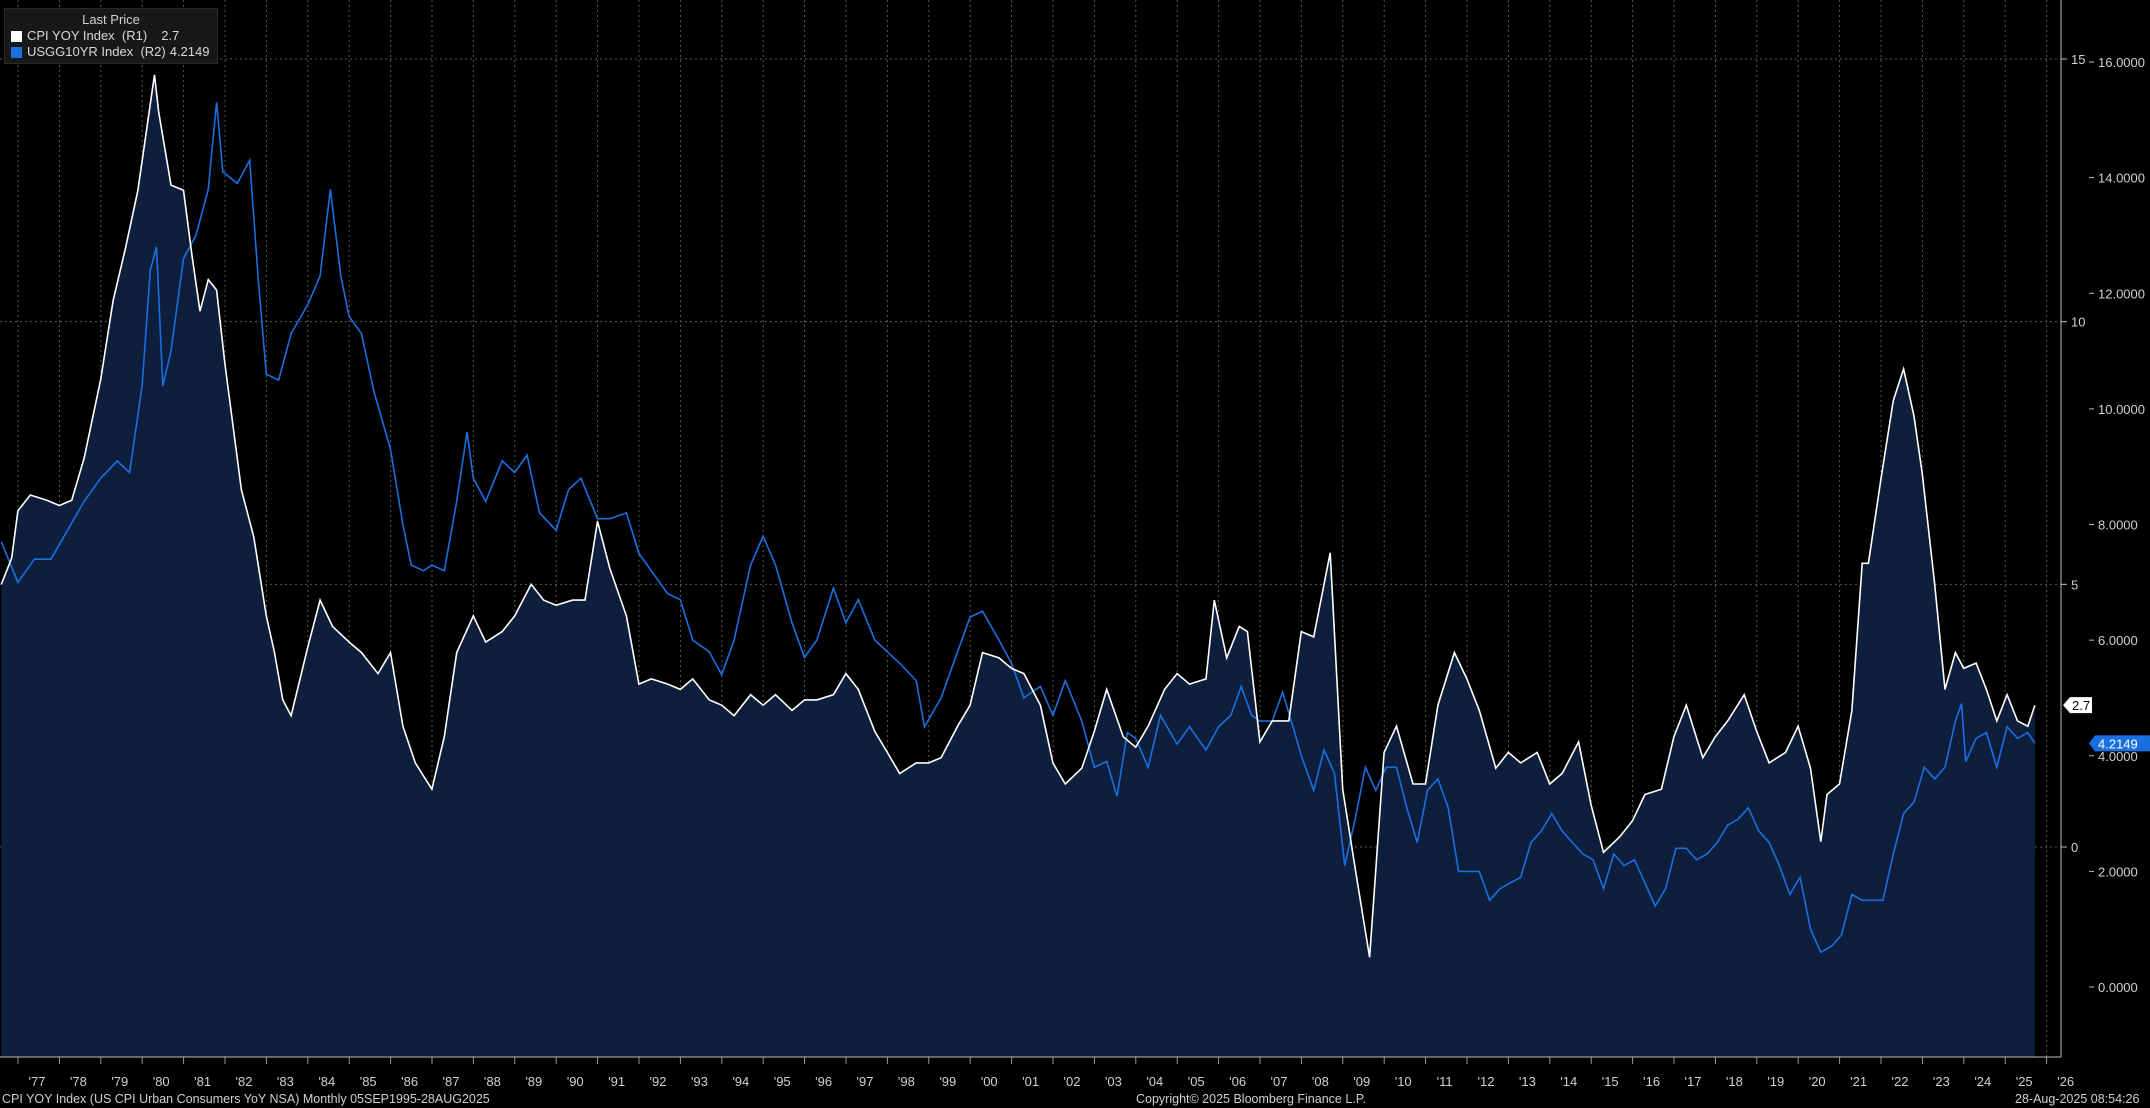 The image size is (2150, 1108). Describe the element at coordinates (865, 1081) in the screenshot. I see `x-tick-label: '97` at that location.